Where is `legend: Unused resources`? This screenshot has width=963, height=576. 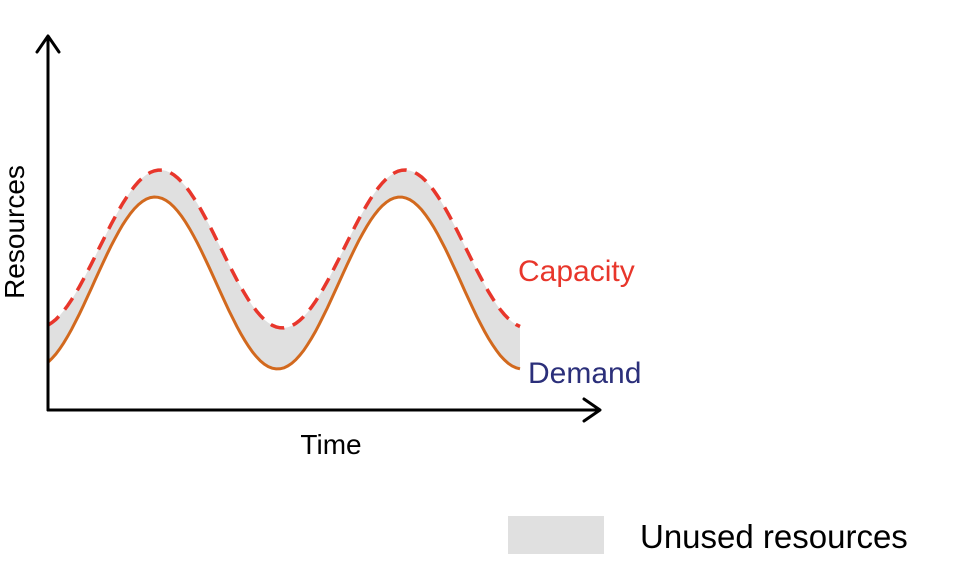
legend: Unused resources is located at coordinates (708, 535).